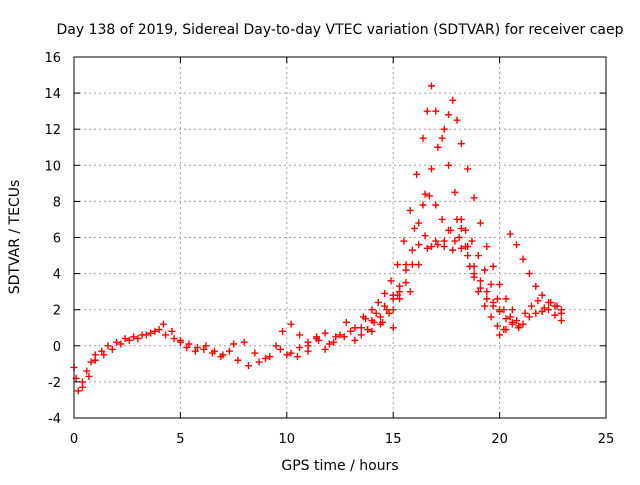  What do you see at coordinates (287, 439) in the screenshot?
I see `x-tick-label: 10` at bounding box center [287, 439].